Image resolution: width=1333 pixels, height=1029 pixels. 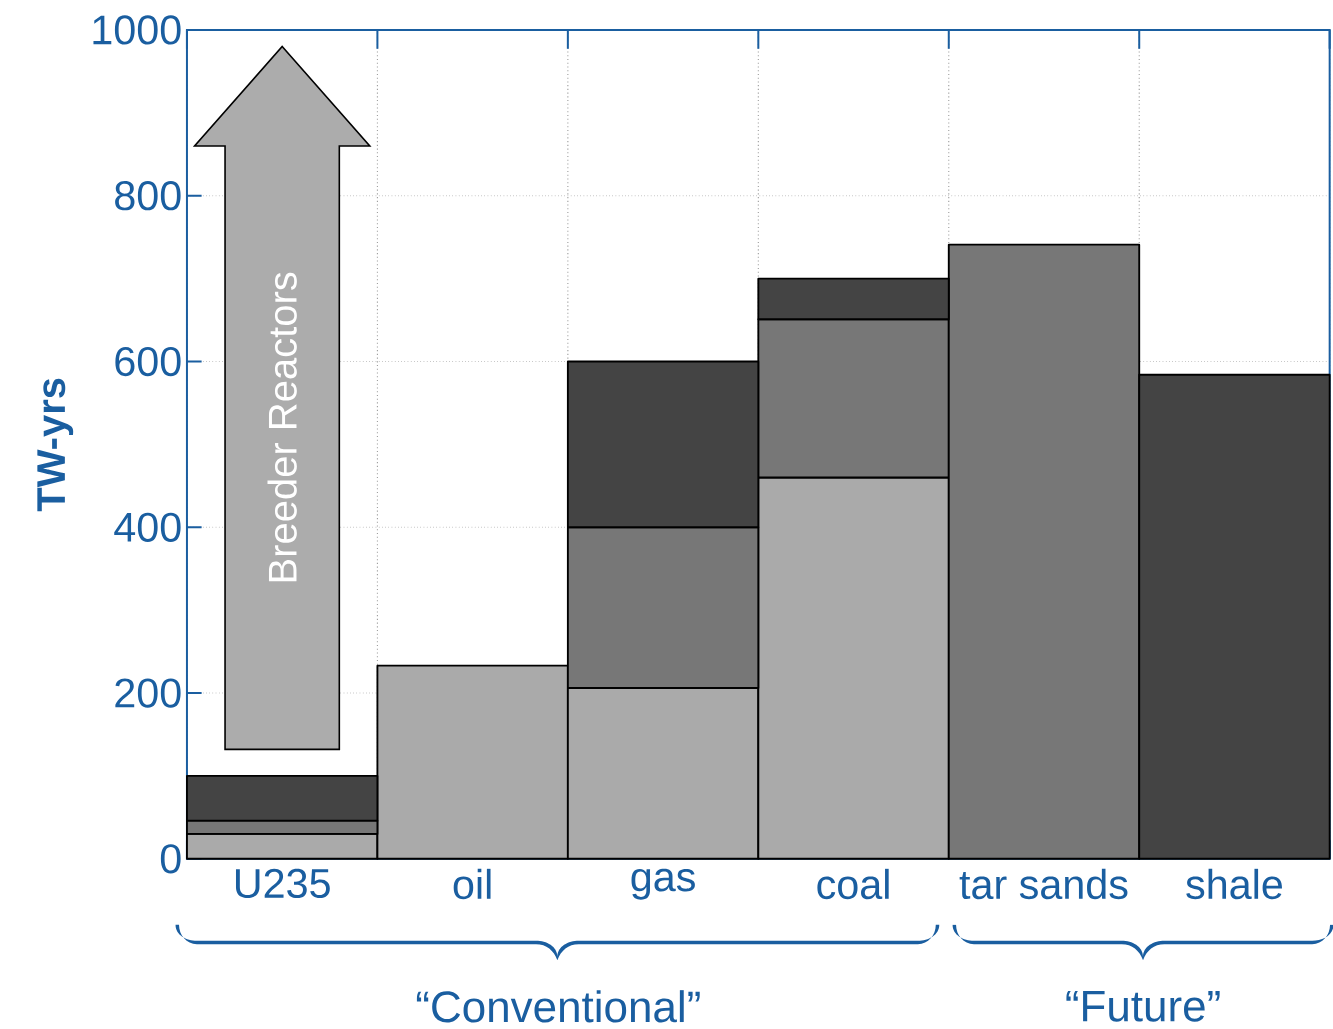 I want to click on y-axis-title: TW-yrs, so click(x=55, y=445).